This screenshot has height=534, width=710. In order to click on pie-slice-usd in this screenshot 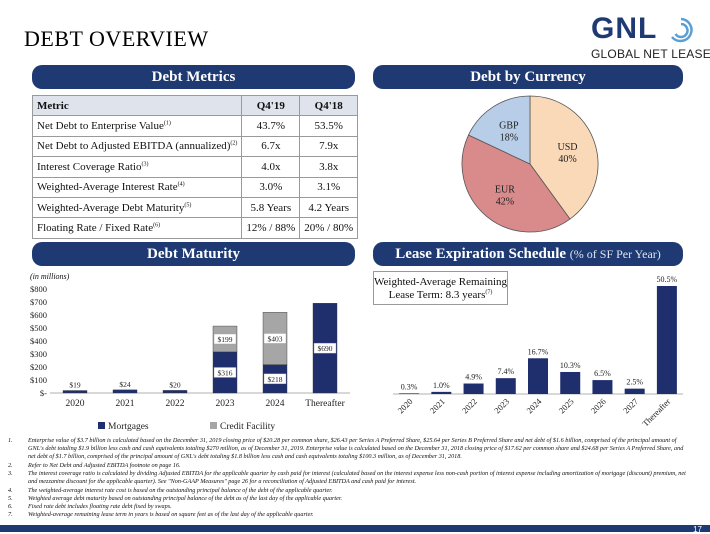, I will do `click(564, 157)`.